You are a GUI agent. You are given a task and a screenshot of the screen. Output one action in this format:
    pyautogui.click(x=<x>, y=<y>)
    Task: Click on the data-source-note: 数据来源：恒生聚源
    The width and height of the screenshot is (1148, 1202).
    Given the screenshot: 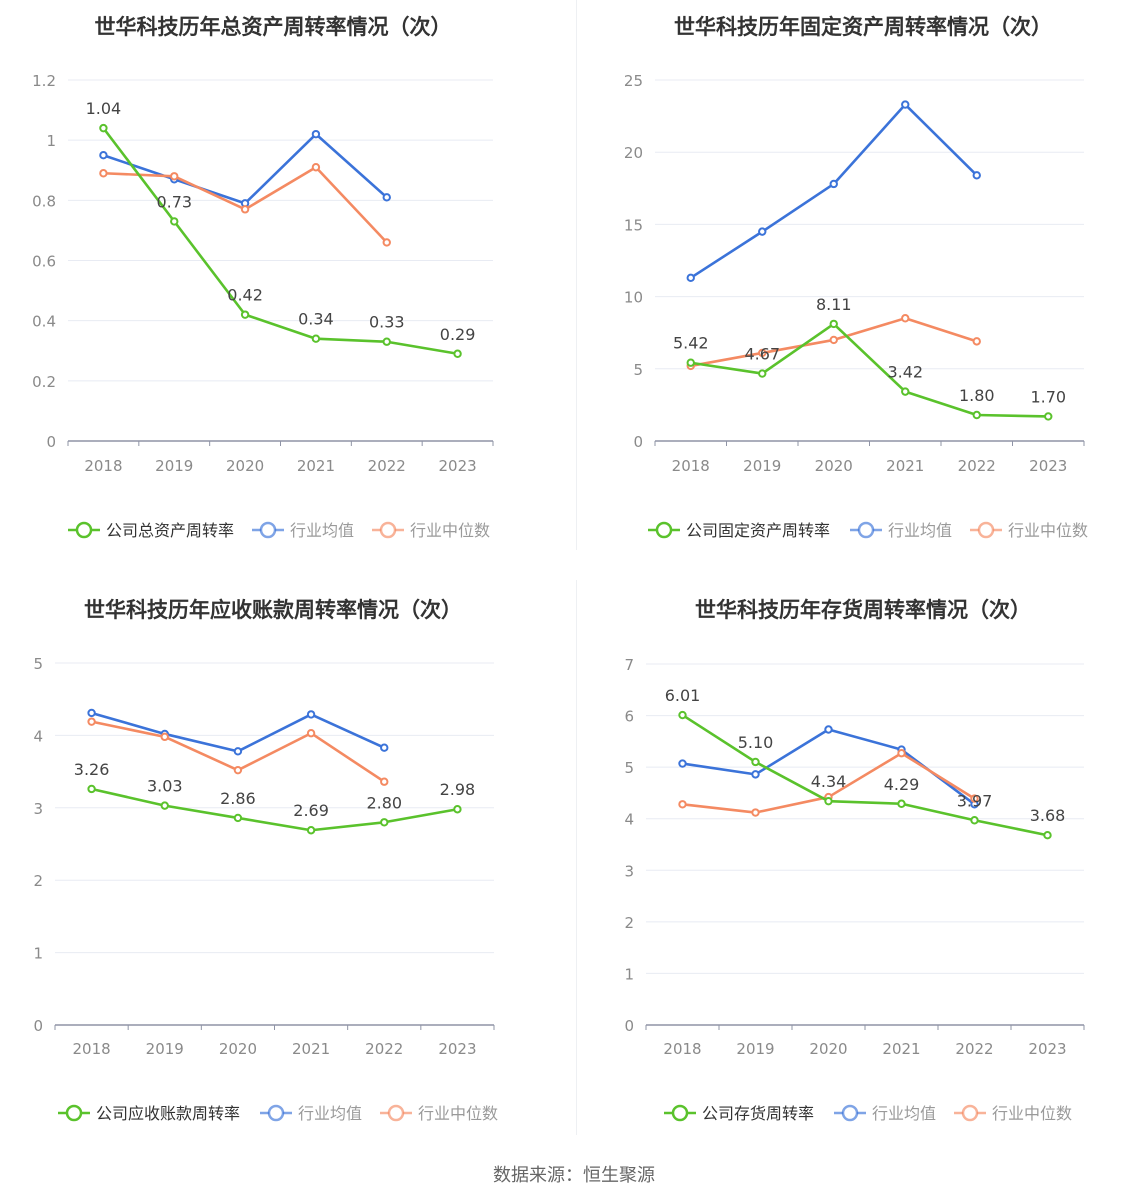 What is the action you would take?
    pyautogui.click(x=574, y=1175)
    